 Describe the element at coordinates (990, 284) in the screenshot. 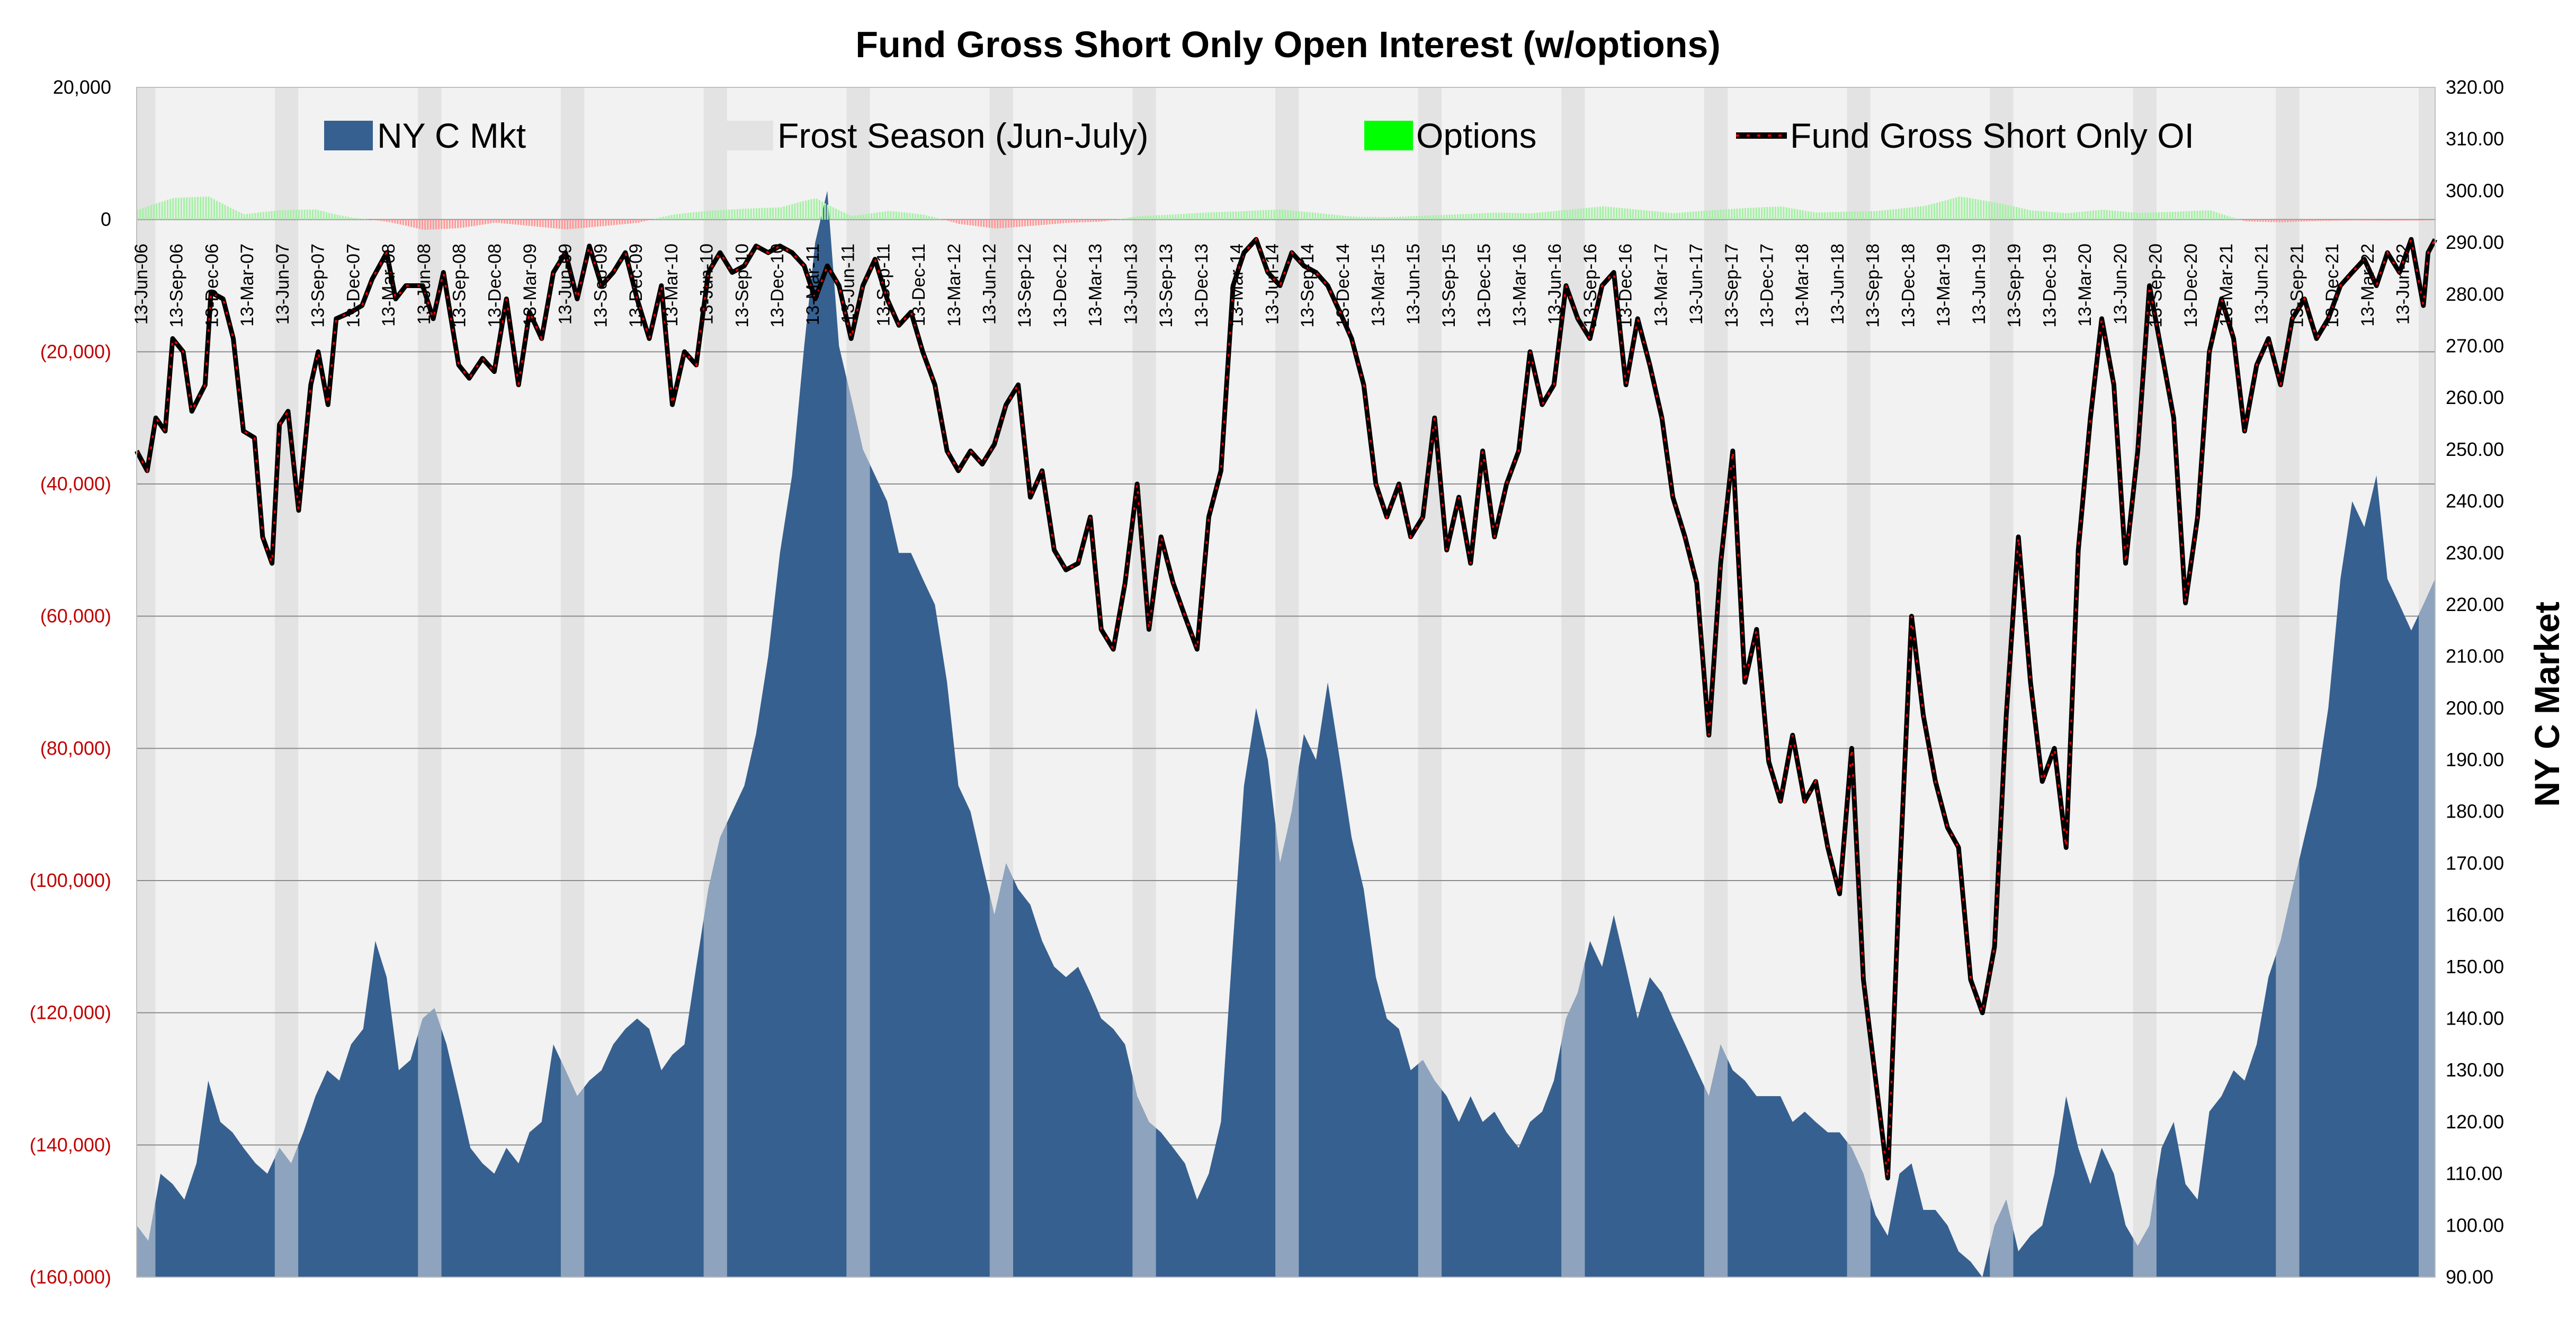

I see `x-tick-label: 13-Jun-12` at that location.